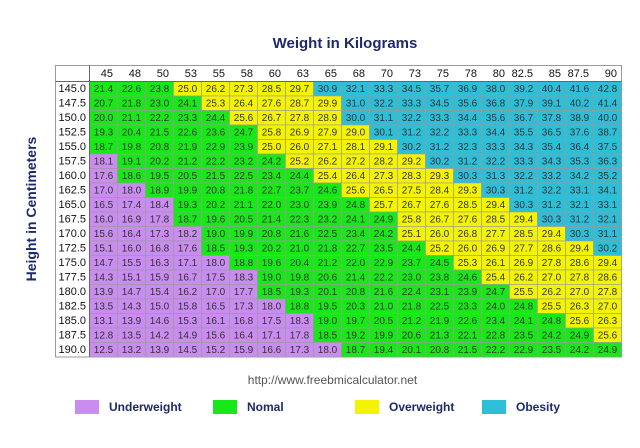  What do you see at coordinates (580, 234) in the screenshot?
I see `bmi-value: 30.3` at bounding box center [580, 234].